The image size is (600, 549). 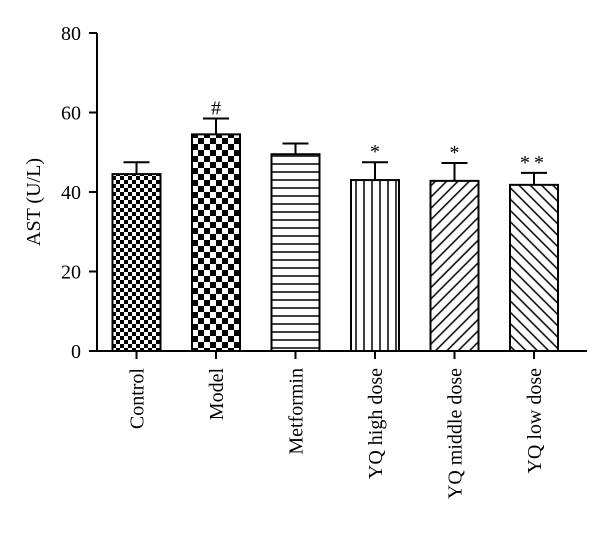 What do you see at coordinates (297, 411) in the screenshot?
I see `x-tick-label: Metformin` at bounding box center [297, 411].